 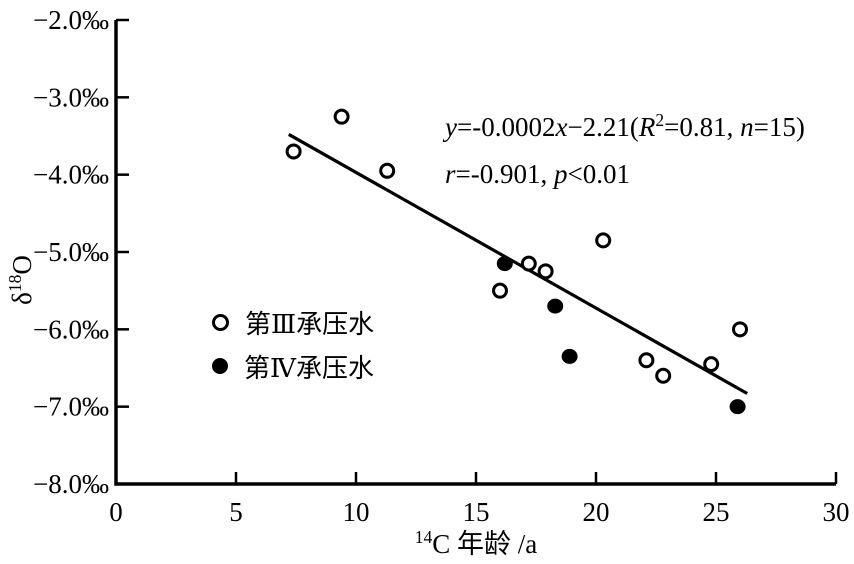 What do you see at coordinates (71, 175) in the screenshot?
I see `y-tick-label: −4.0‰` at bounding box center [71, 175].